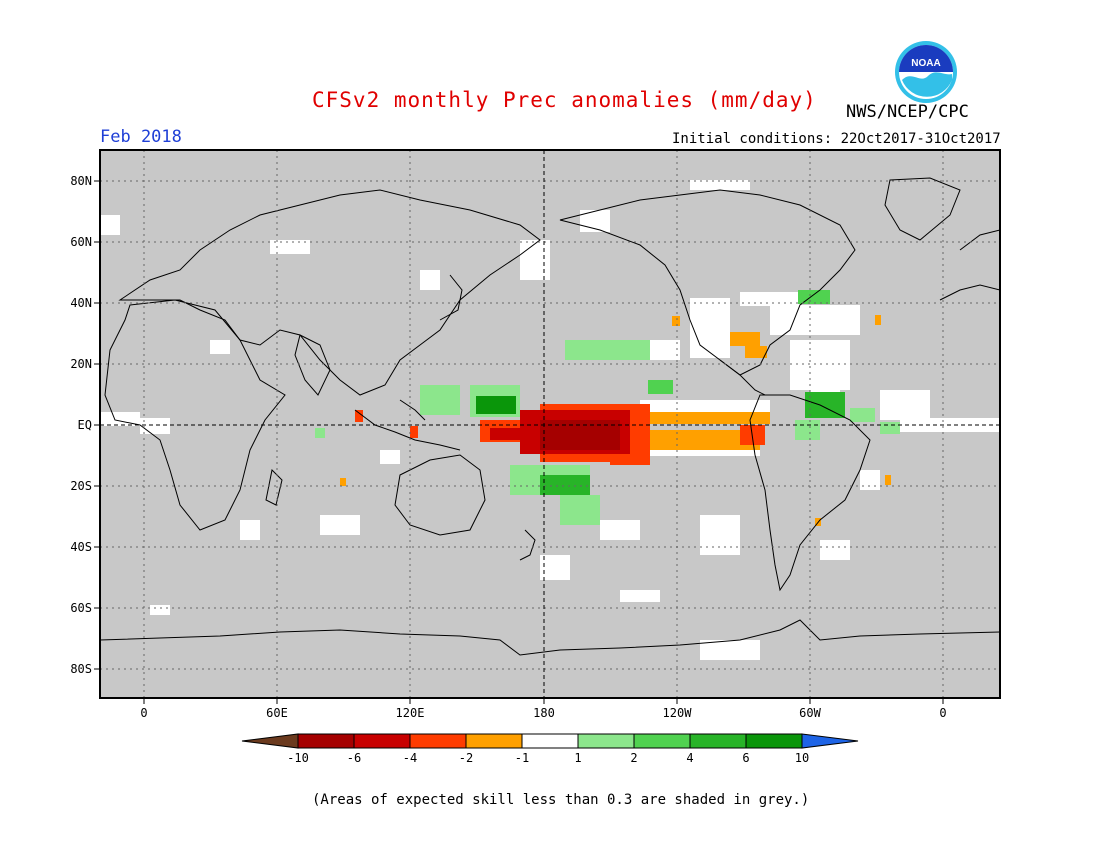 The height and width of the screenshot is (850, 1100). I want to click on anomaly-wet-regions, so click(607, 407).